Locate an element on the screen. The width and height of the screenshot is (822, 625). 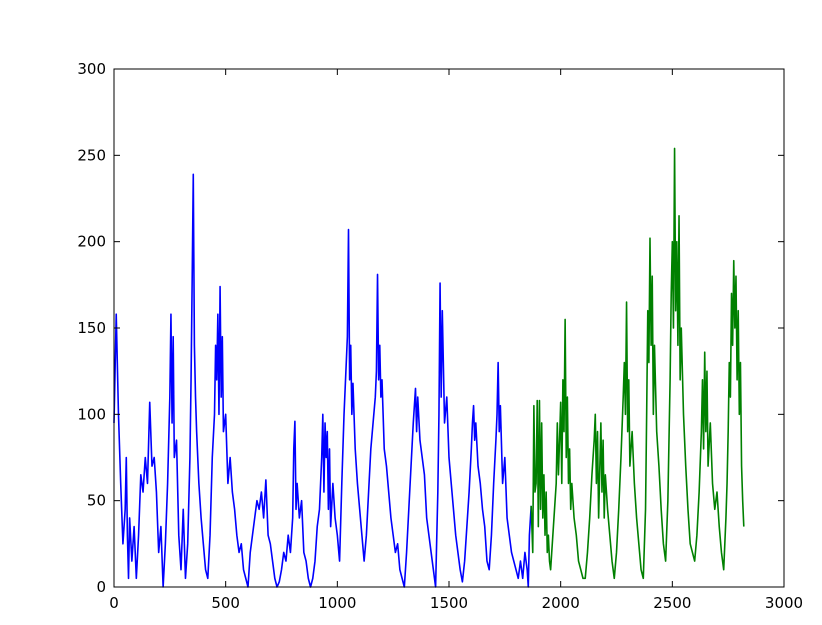
y-tick-label: 0 is located at coordinates (101, 587).